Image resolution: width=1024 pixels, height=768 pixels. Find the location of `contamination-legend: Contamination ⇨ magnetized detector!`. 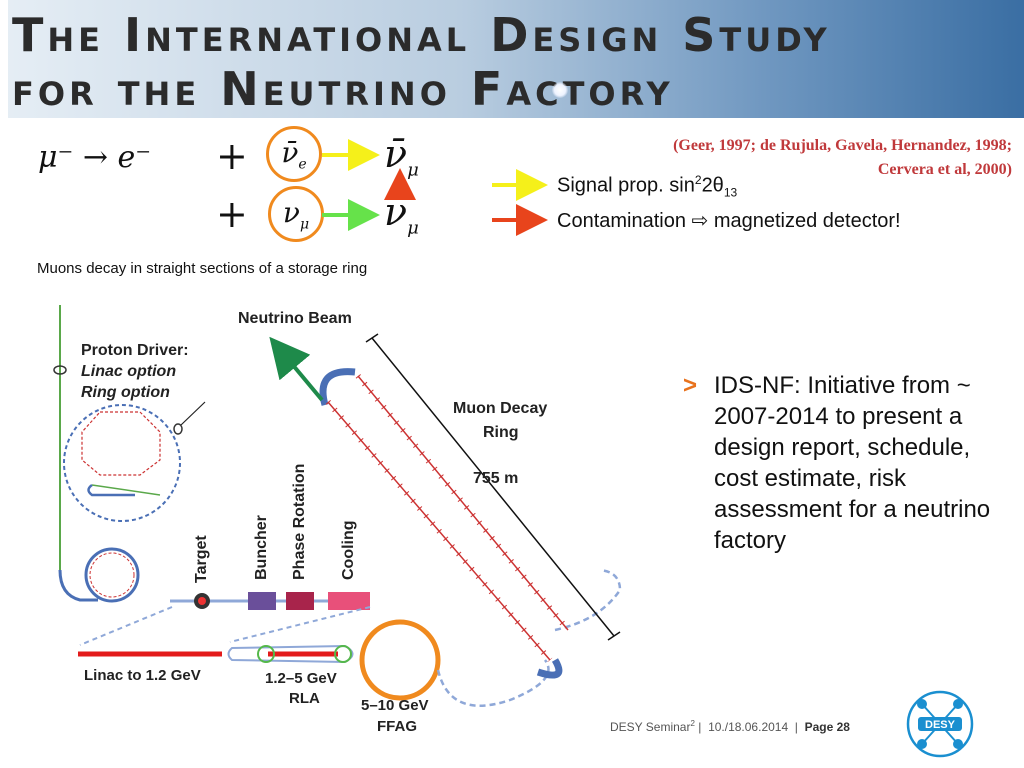

contamination-legend: Contamination ⇨ magnetized detector! is located at coordinates (729, 221).